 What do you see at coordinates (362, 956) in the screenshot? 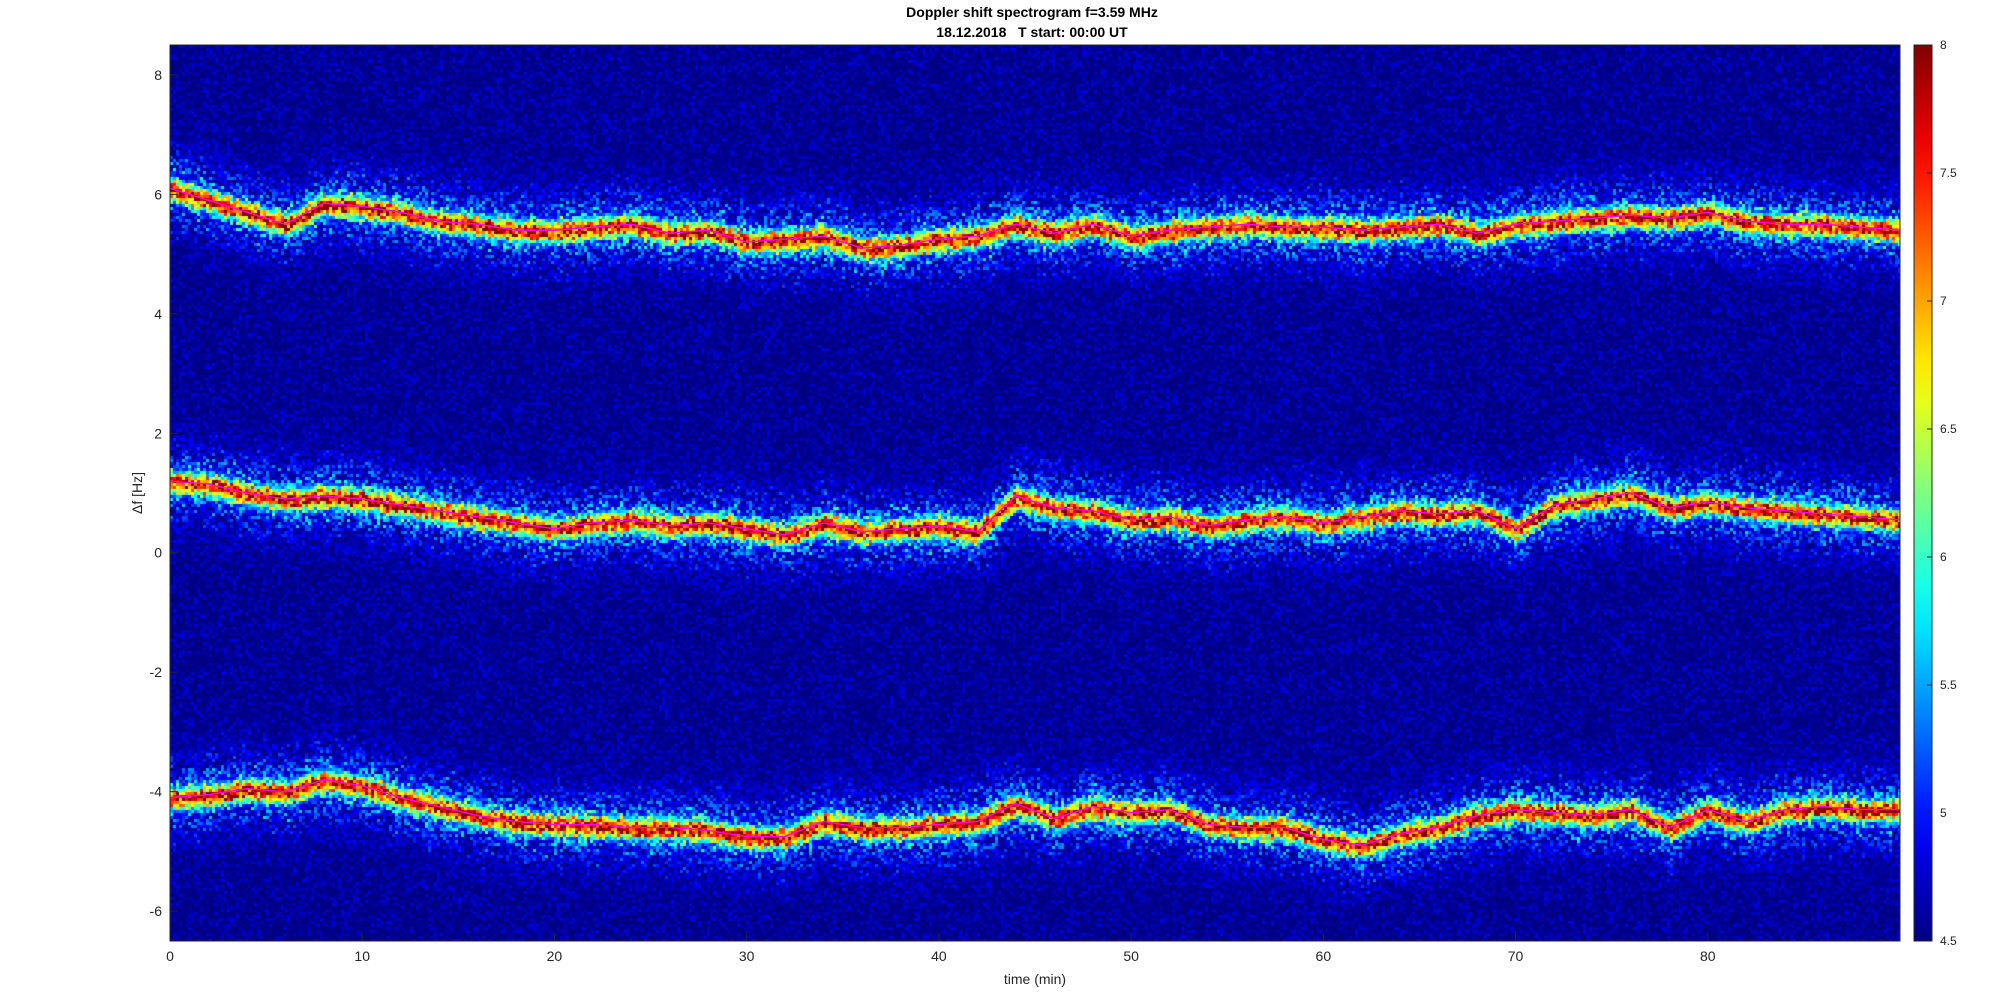
I see `x-tick-label: 10` at bounding box center [362, 956].